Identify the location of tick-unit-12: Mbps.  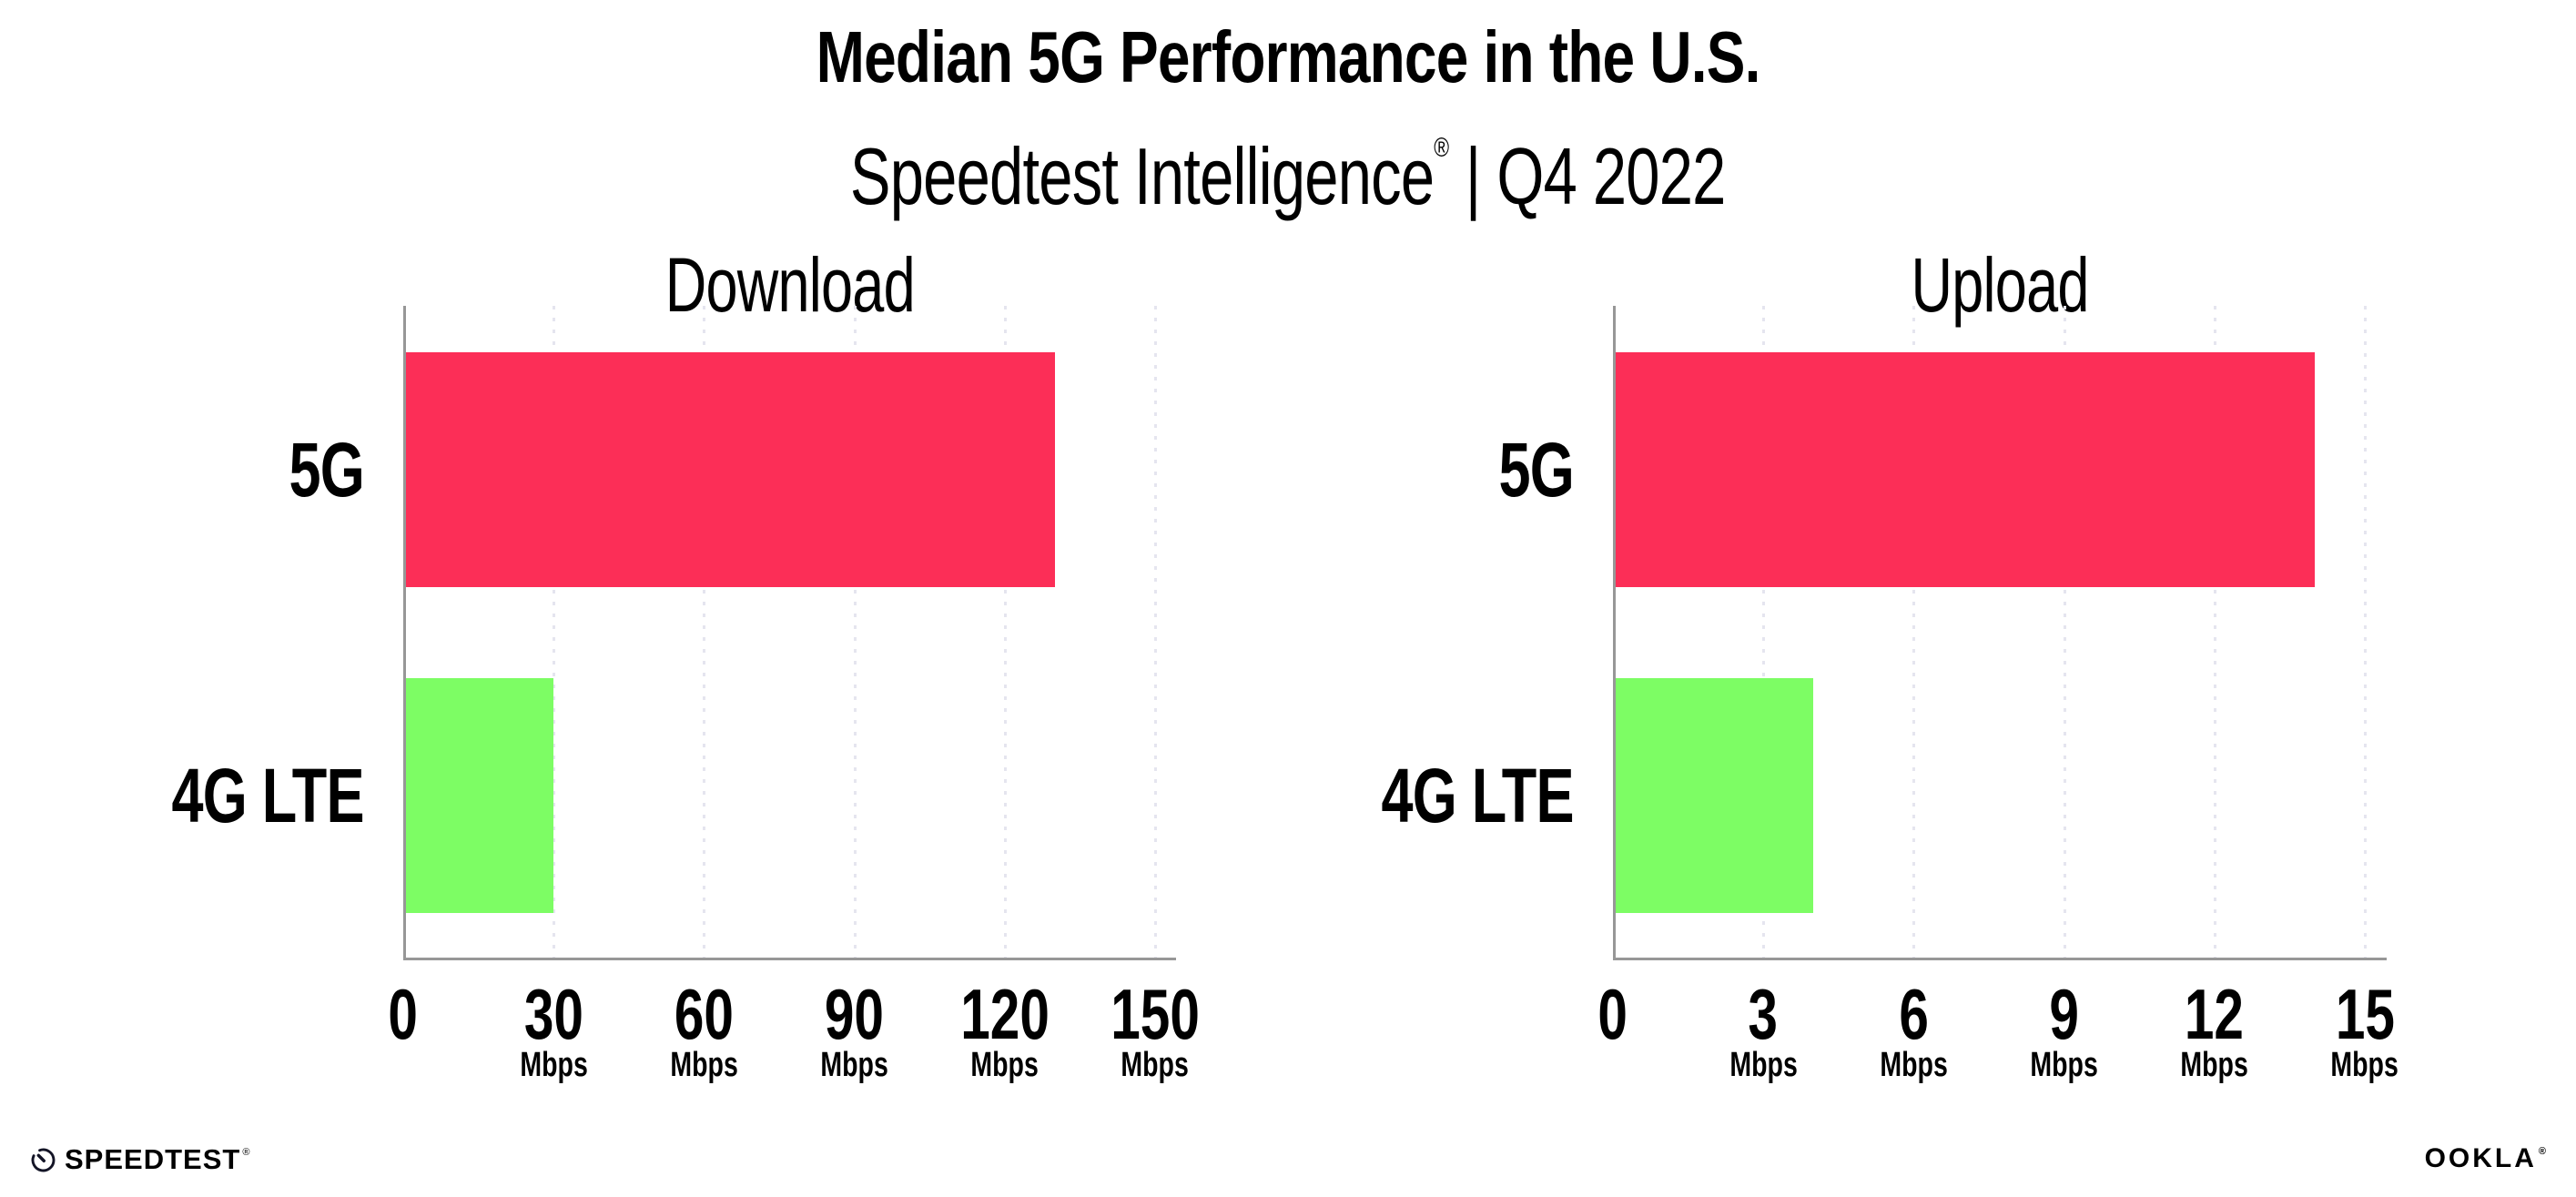
(2214, 1065).